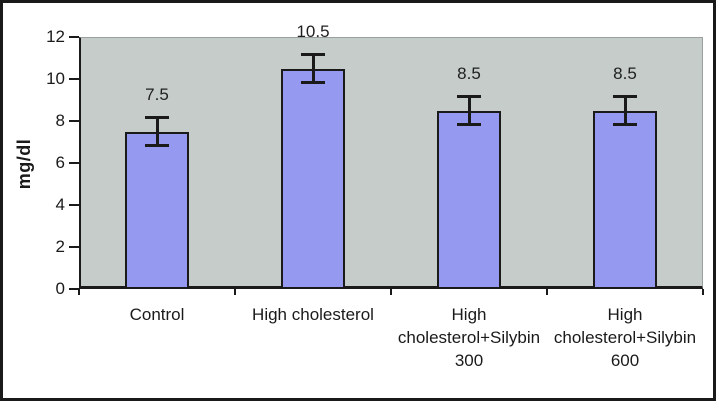 This screenshot has width=716, height=401. I want to click on value-label: 10.5, so click(313, 31).